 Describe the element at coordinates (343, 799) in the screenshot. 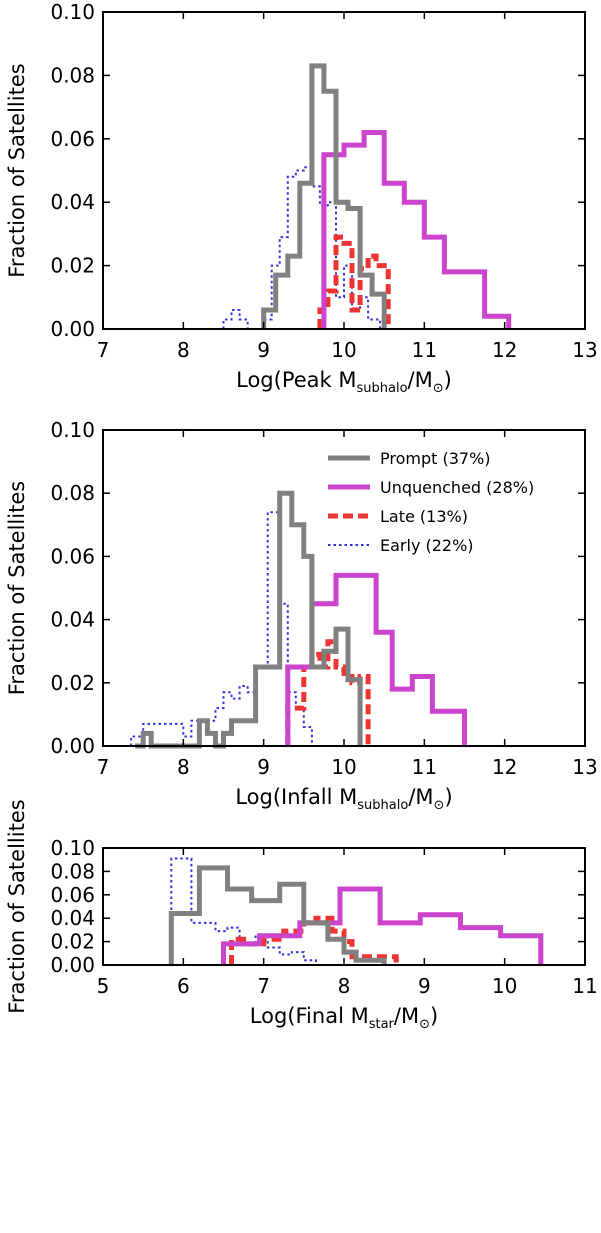

I see `x-axis-label: Log(Infall Msubhalo/M⊙)` at that location.